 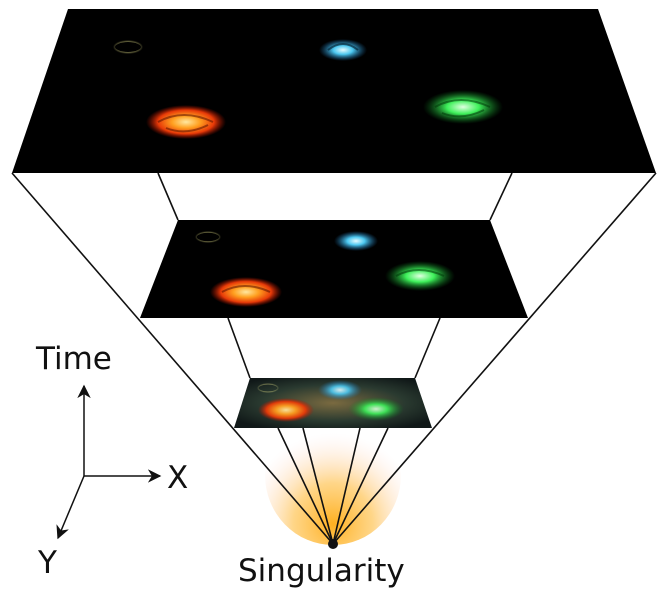 I want to click on early-plane, so click(x=333, y=403).